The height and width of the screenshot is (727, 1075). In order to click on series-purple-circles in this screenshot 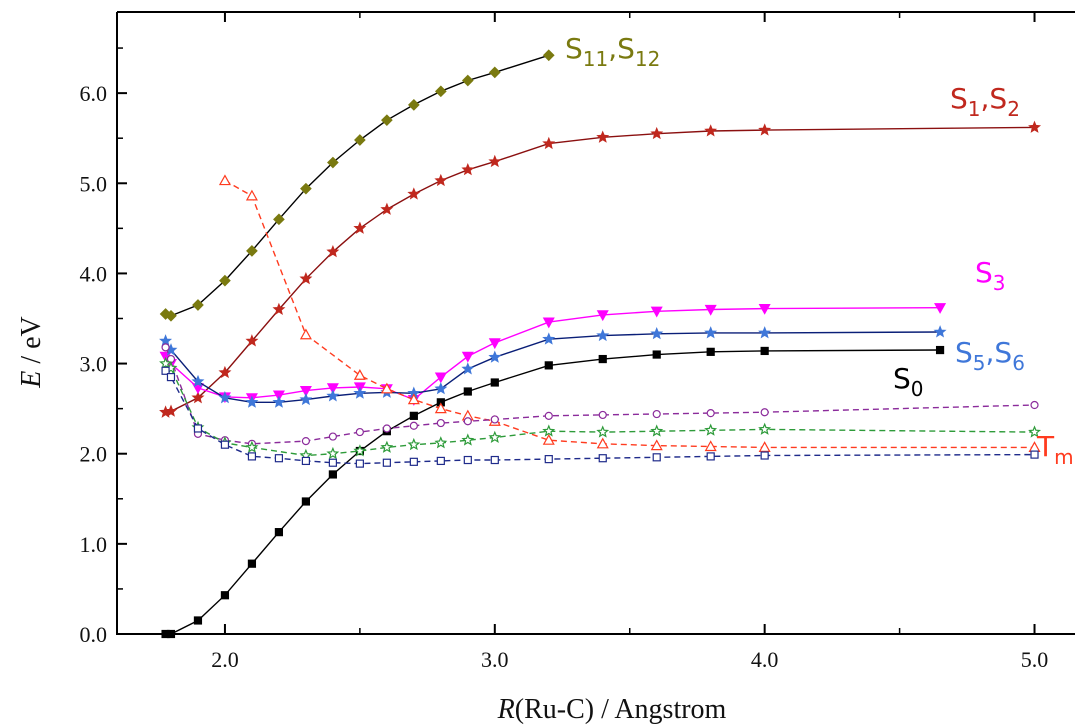, I will do `click(600, 395)`.